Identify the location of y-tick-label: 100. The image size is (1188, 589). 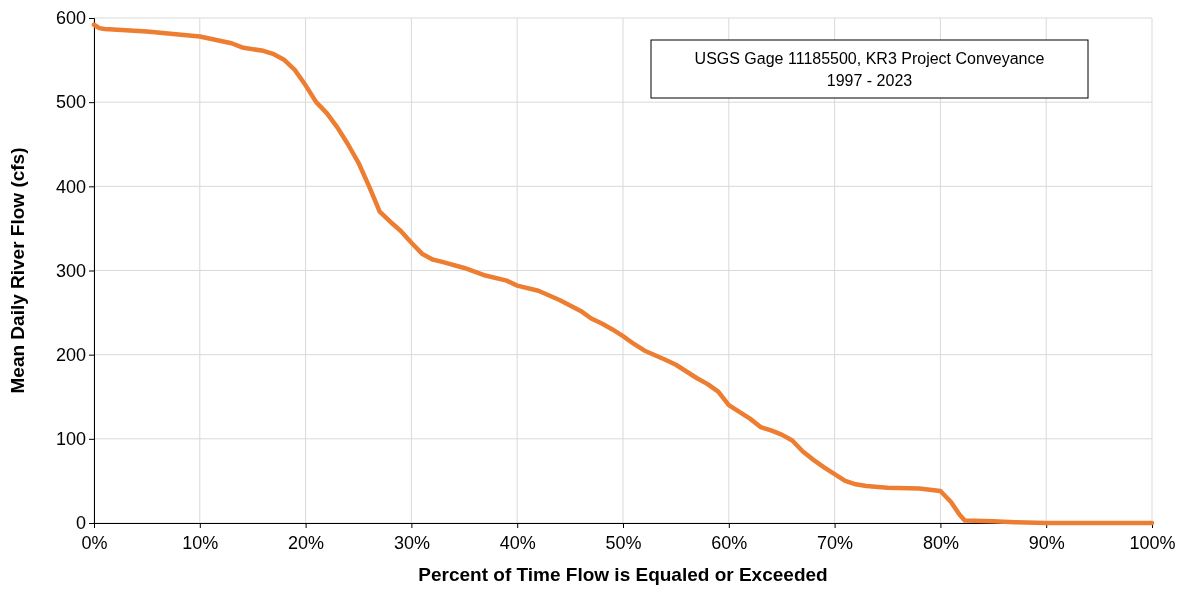
(70, 439).